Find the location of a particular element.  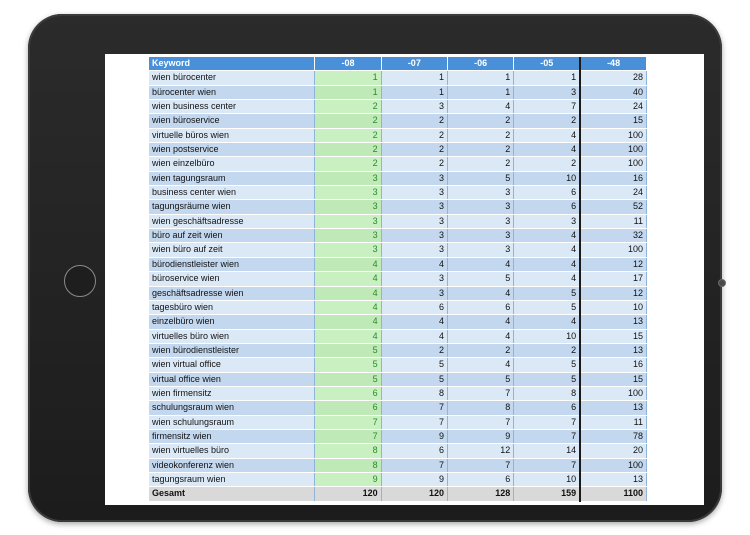

keyword-cell: firmensitz wien is located at coordinates (232, 437).